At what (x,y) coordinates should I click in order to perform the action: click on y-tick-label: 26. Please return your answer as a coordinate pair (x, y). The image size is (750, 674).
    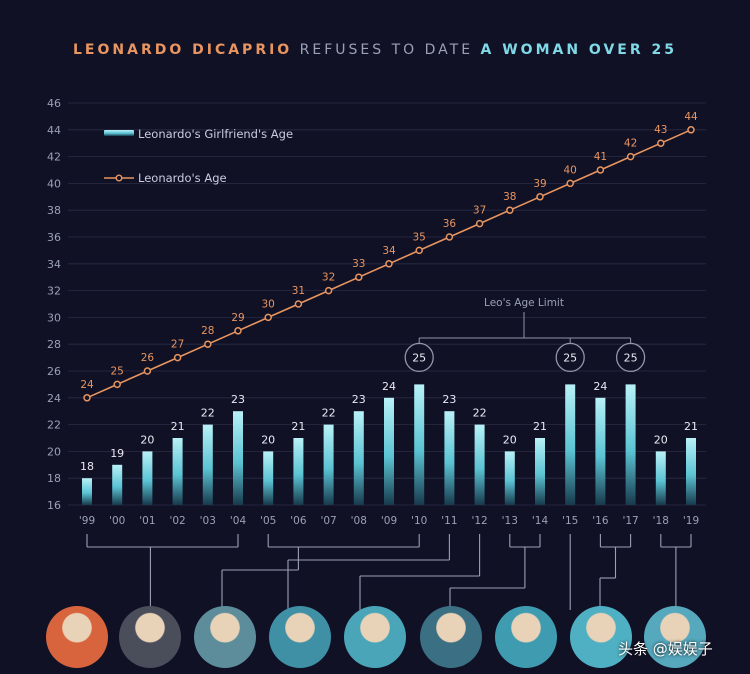
    Looking at the image, I should click on (54, 371).